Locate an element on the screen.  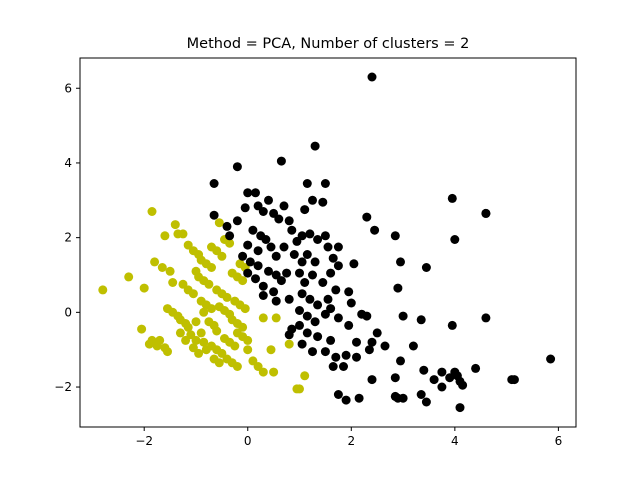
y-tick-label: 4 is located at coordinates (68, 163).